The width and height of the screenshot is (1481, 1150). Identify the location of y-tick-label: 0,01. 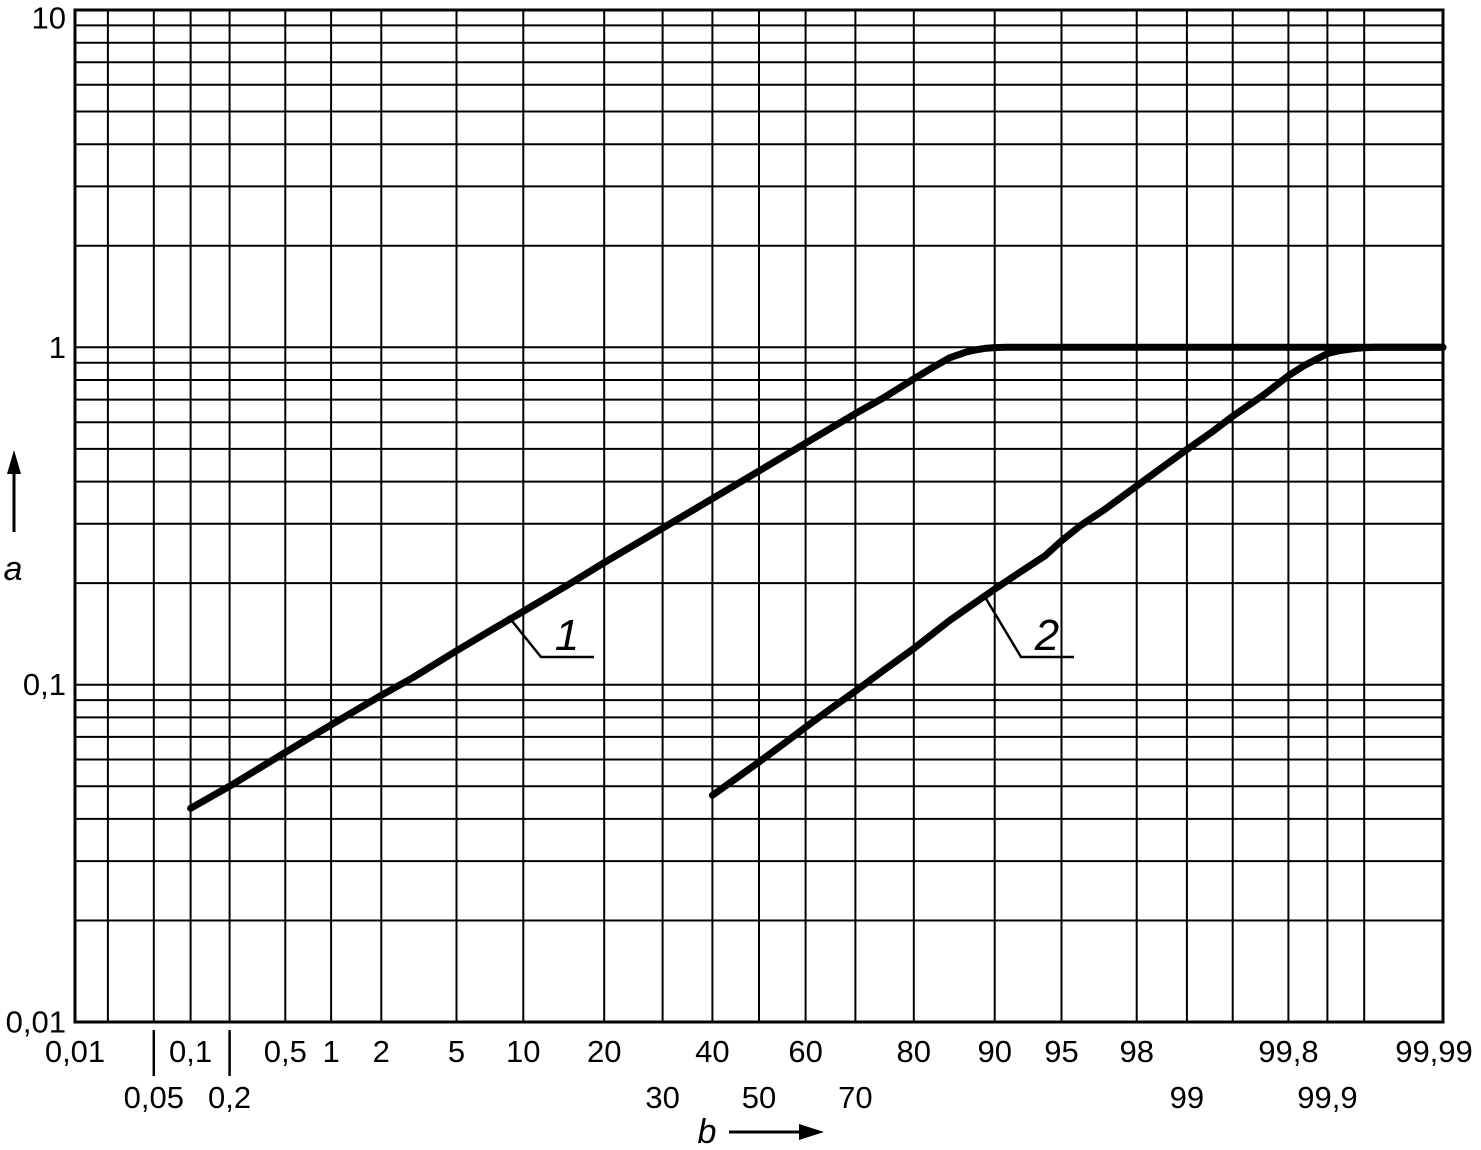
(36, 1022).